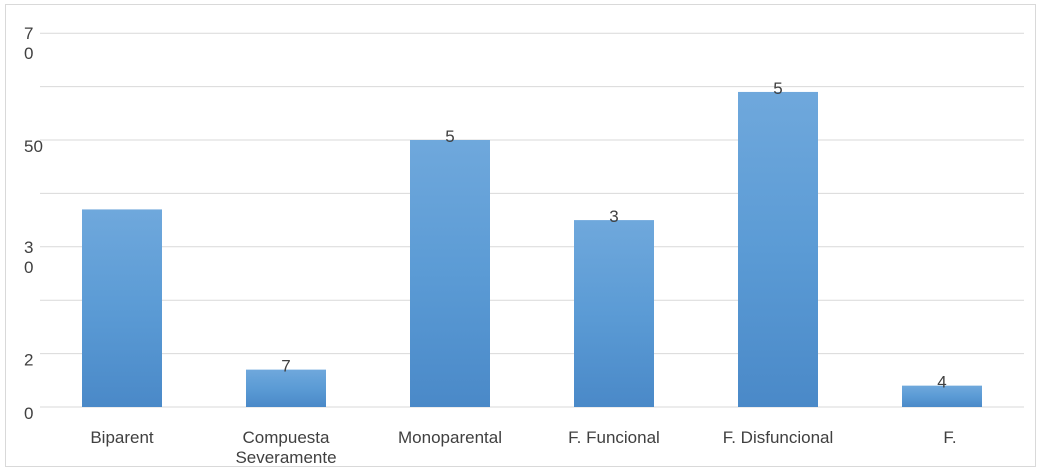  Describe the element at coordinates (285, 447) in the screenshot. I see `category-label: Compuesta Severamente` at that location.